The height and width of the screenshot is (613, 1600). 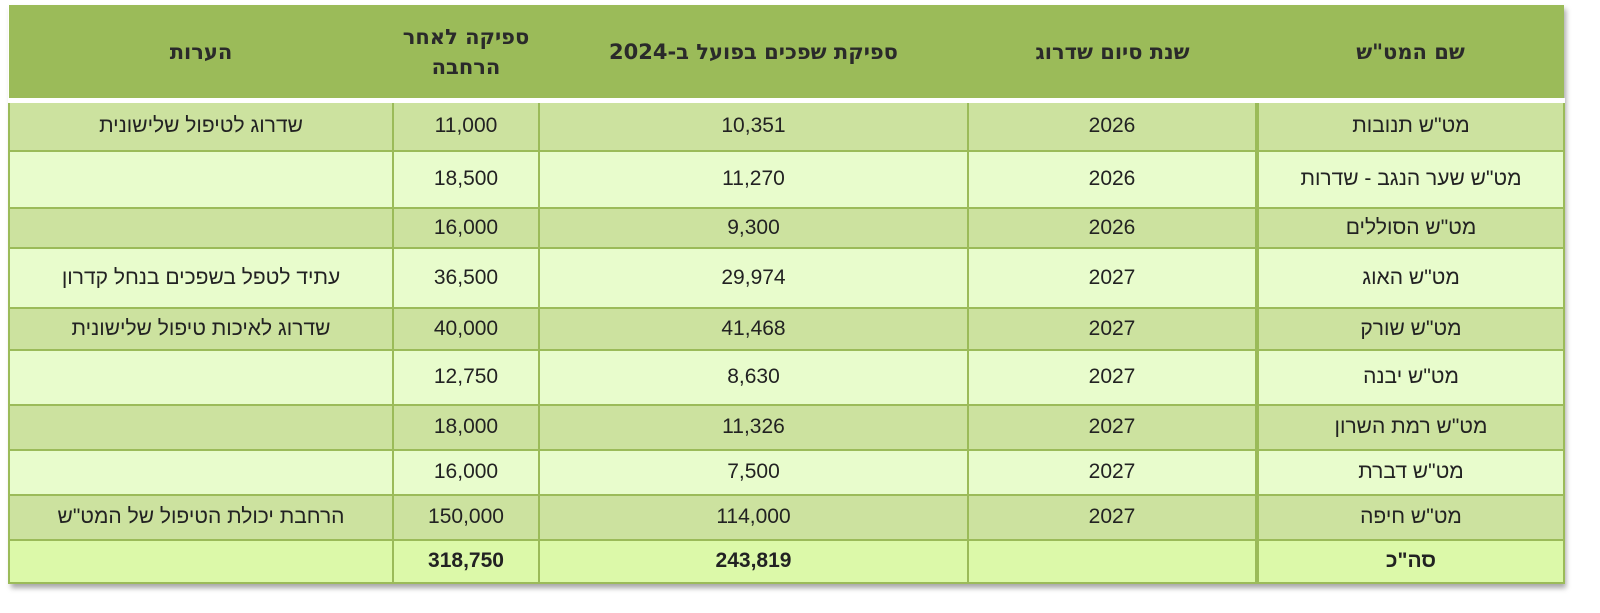 What do you see at coordinates (753, 277) in the screenshot?
I see `cell-actual: 29,974` at bounding box center [753, 277].